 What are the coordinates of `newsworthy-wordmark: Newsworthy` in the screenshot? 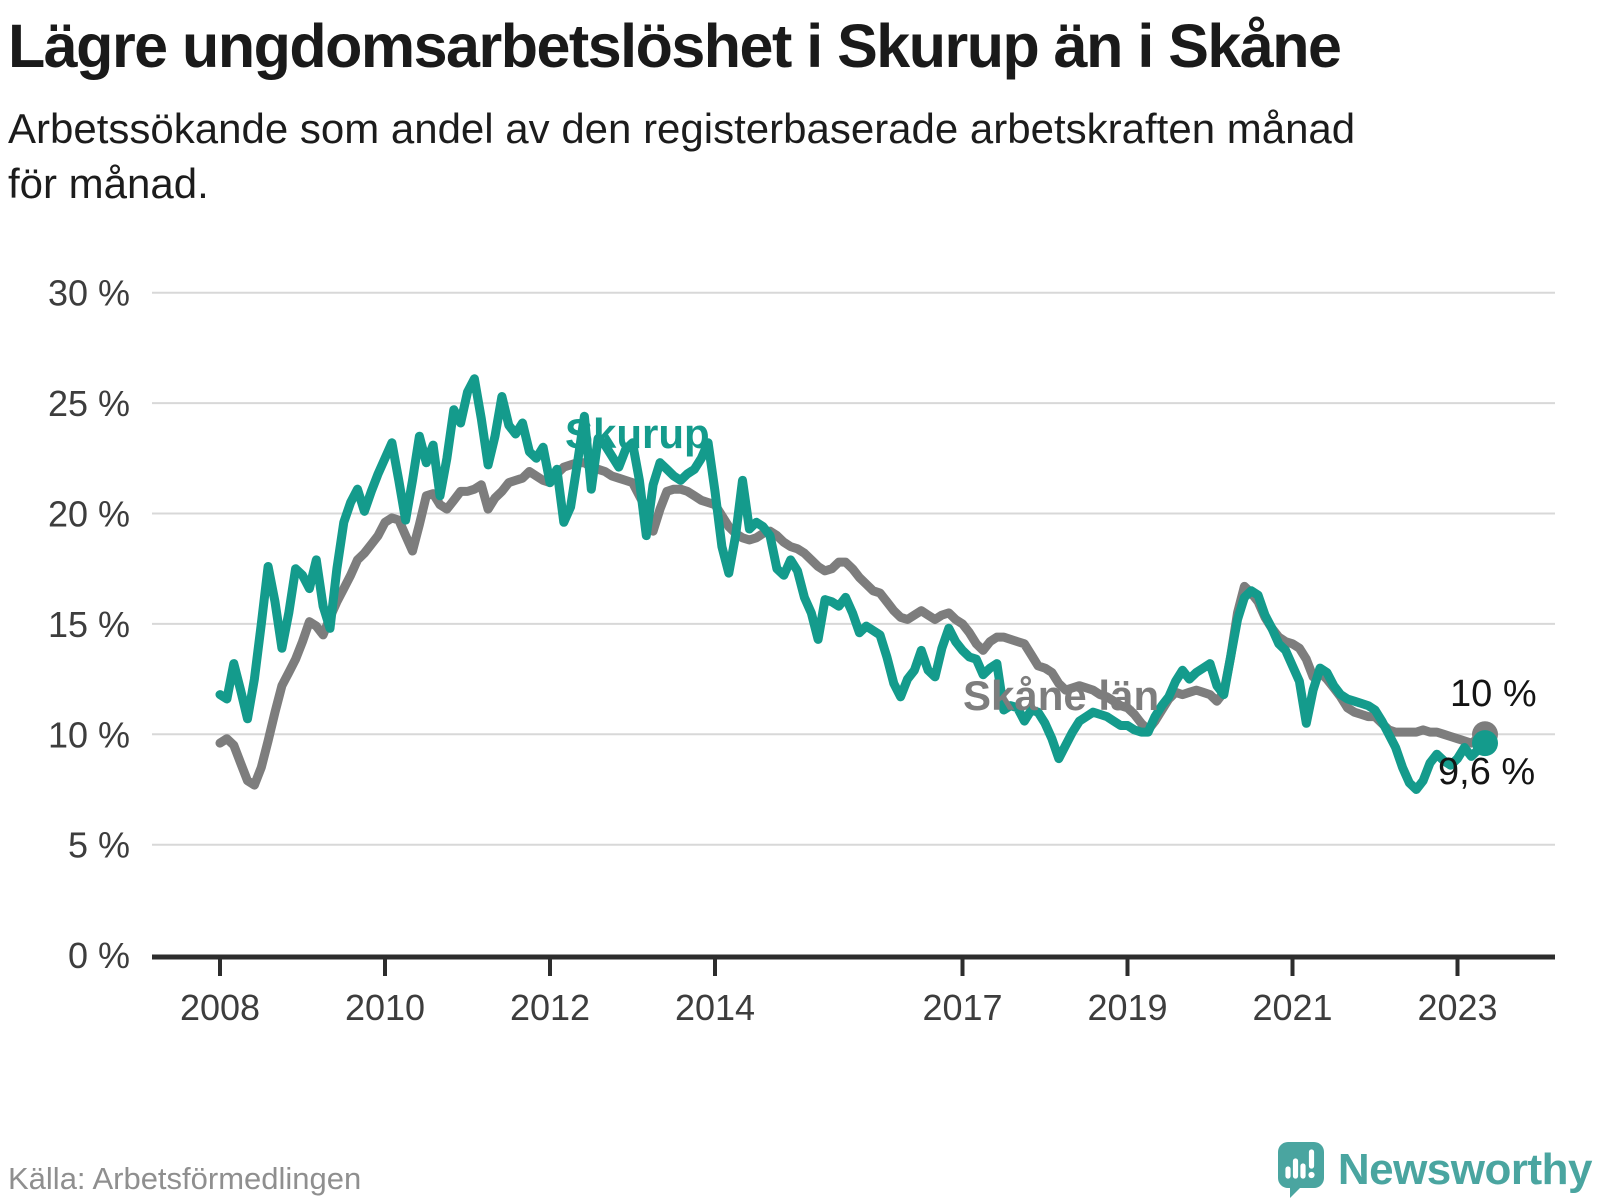 It's located at (1465, 1169).